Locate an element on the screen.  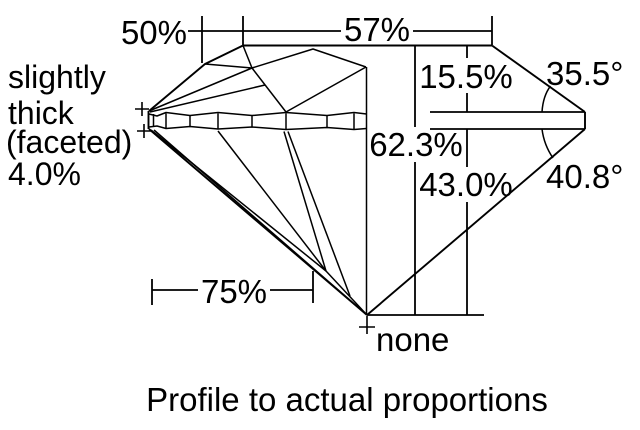
pavilion-ridge-to-culet is located at coordinates (346, 293).